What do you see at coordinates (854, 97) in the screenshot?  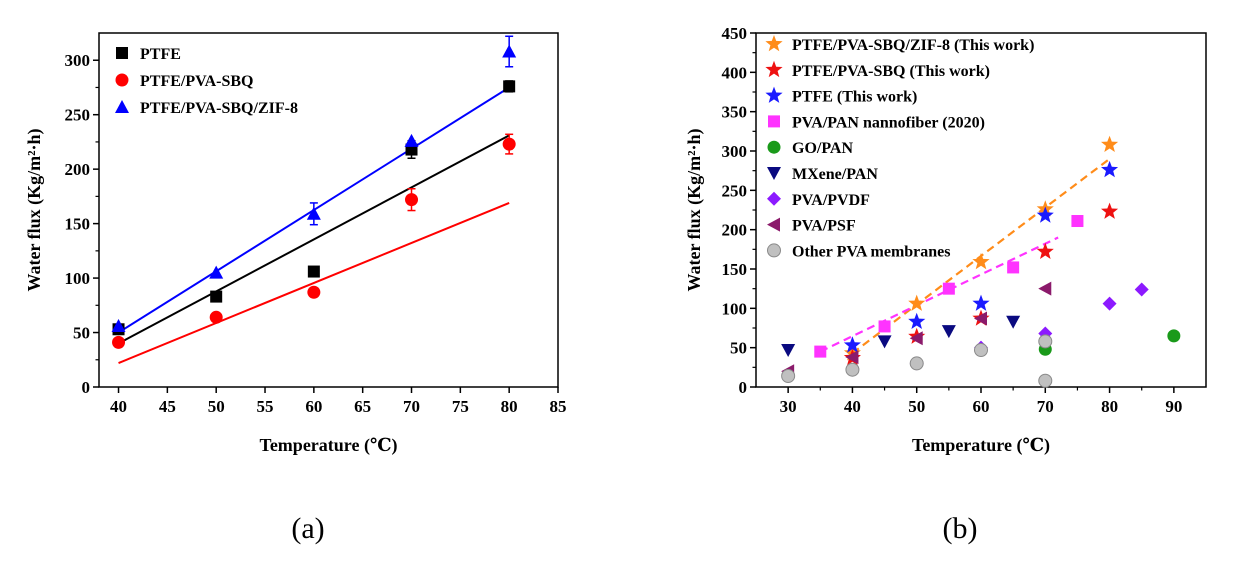 I see `legend-label: PTFE (This work)` at bounding box center [854, 97].